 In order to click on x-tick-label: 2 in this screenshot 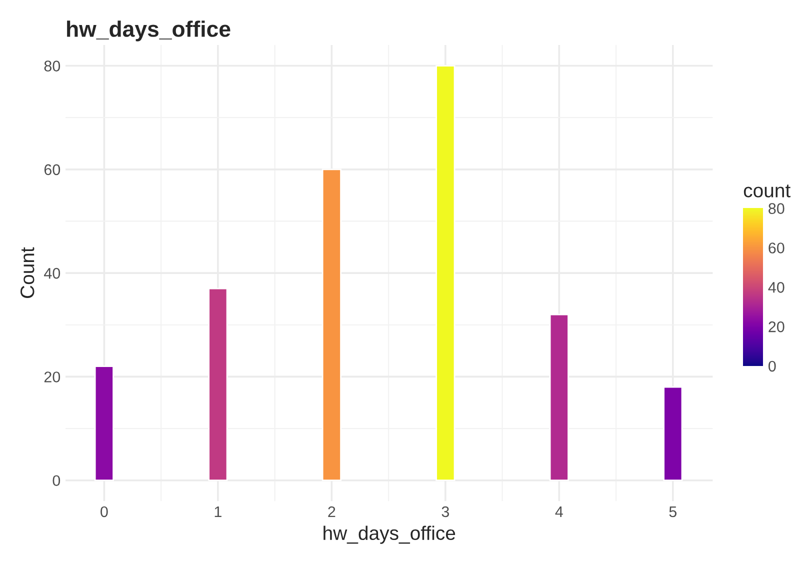, I will do `click(332, 512)`.